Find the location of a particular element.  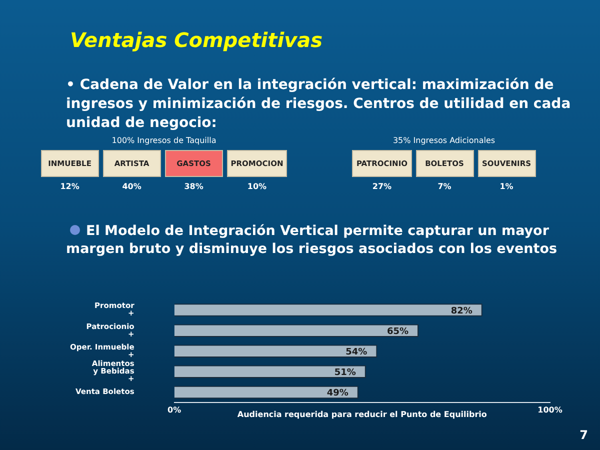

data-label: 49% is located at coordinates (337, 393).